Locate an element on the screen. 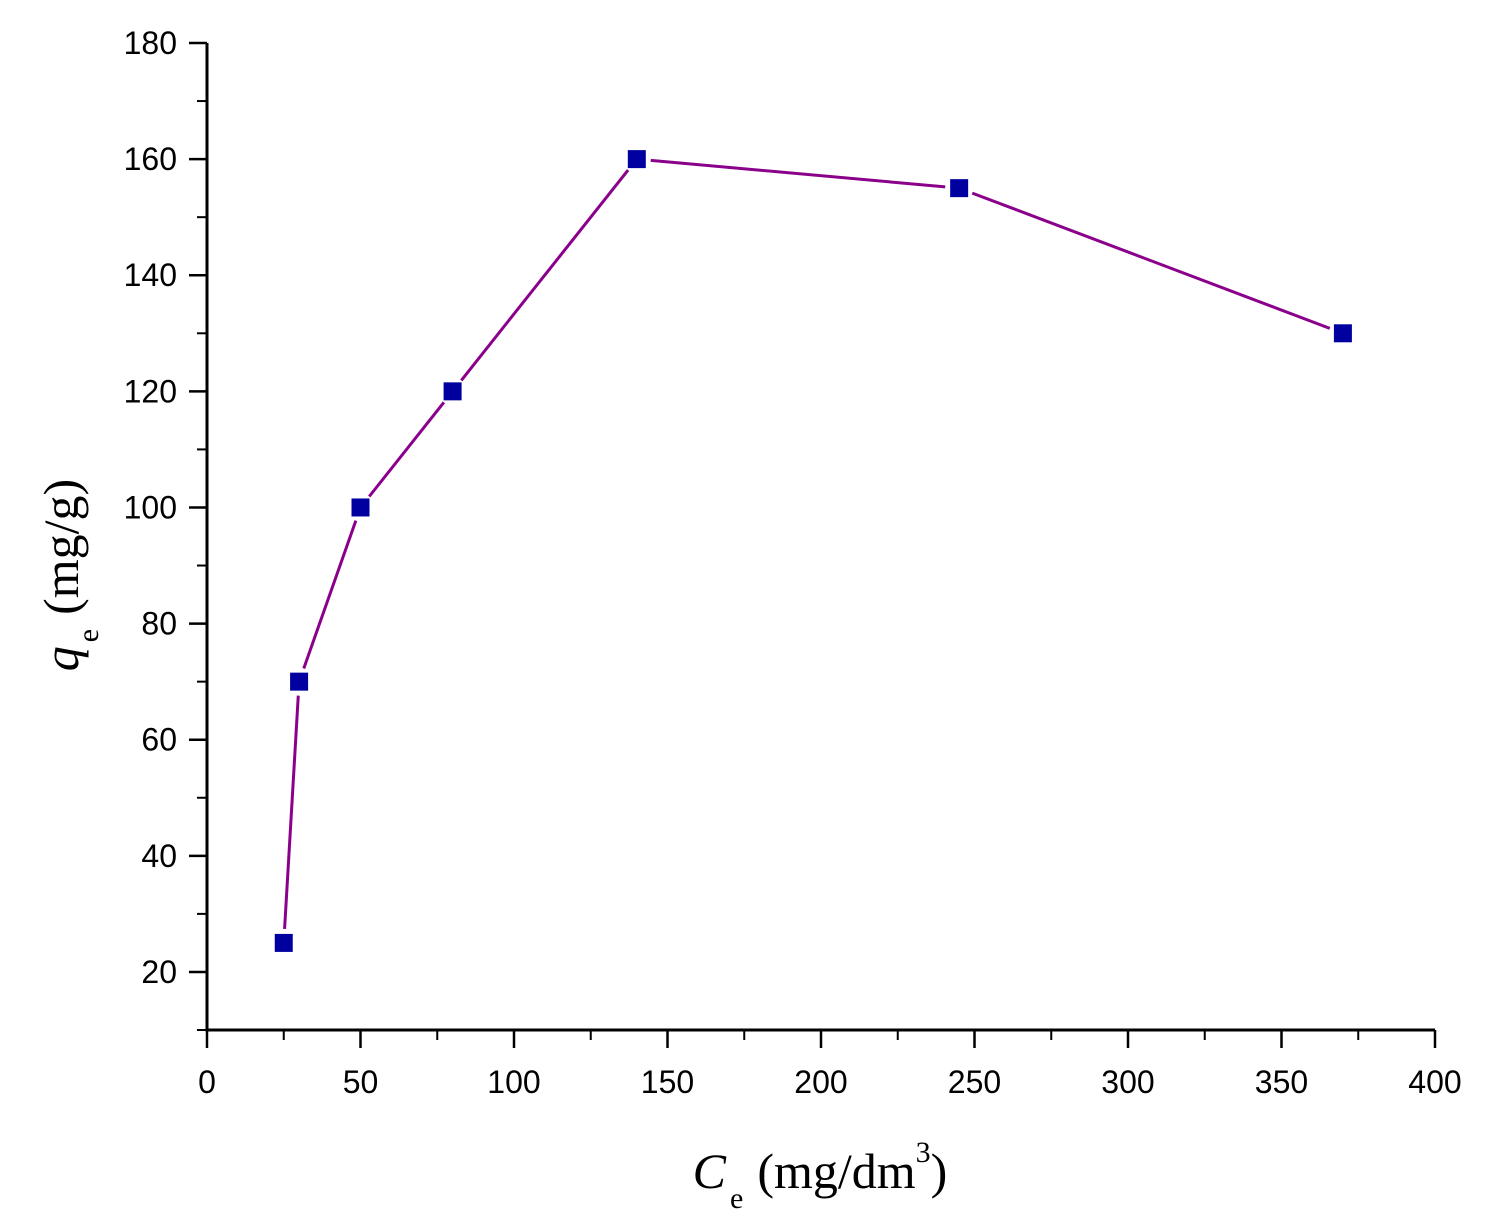 The height and width of the screenshot is (1232, 1487). y-tick-label: 60 is located at coordinates (159, 740).